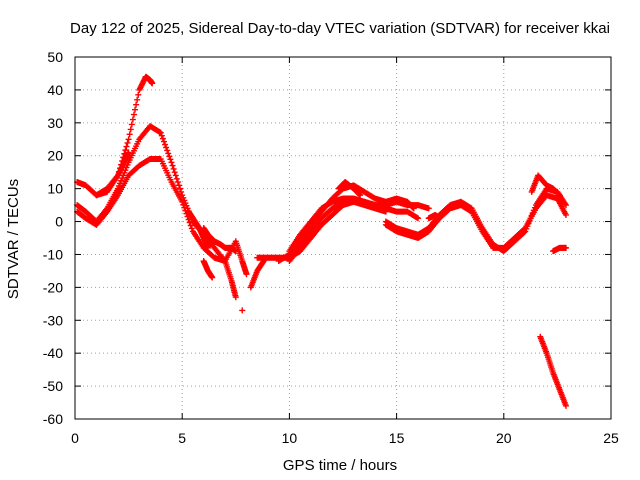 The image size is (640, 480). What do you see at coordinates (162, 217) in the screenshot?
I see `series-track-c` at bounding box center [162, 217].